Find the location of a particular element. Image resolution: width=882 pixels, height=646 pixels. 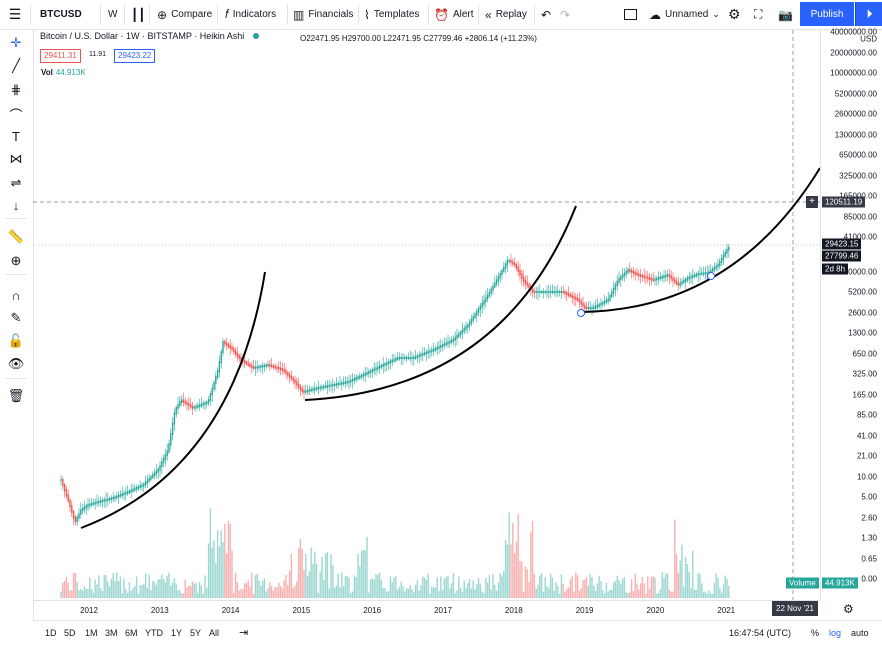

curve-anchor-point is located at coordinates (581, 313).